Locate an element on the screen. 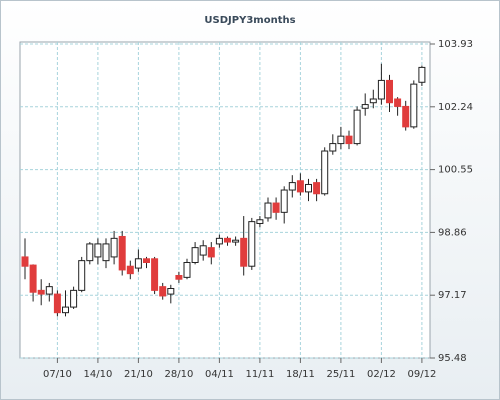 The width and height of the screenshot is (500, 400). x-tick-label: 14/10 is located at coordinates (97, 374).